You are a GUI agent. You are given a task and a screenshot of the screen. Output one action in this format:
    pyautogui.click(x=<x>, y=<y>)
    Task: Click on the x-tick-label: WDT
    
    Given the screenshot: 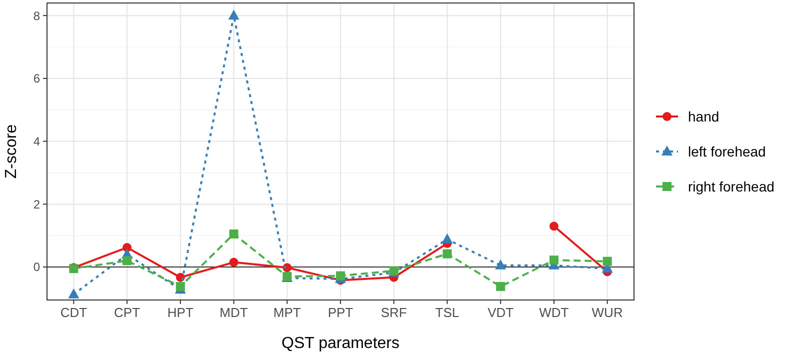 What is the action you would take?
    pyautogui.click(x=554, y=312)
    